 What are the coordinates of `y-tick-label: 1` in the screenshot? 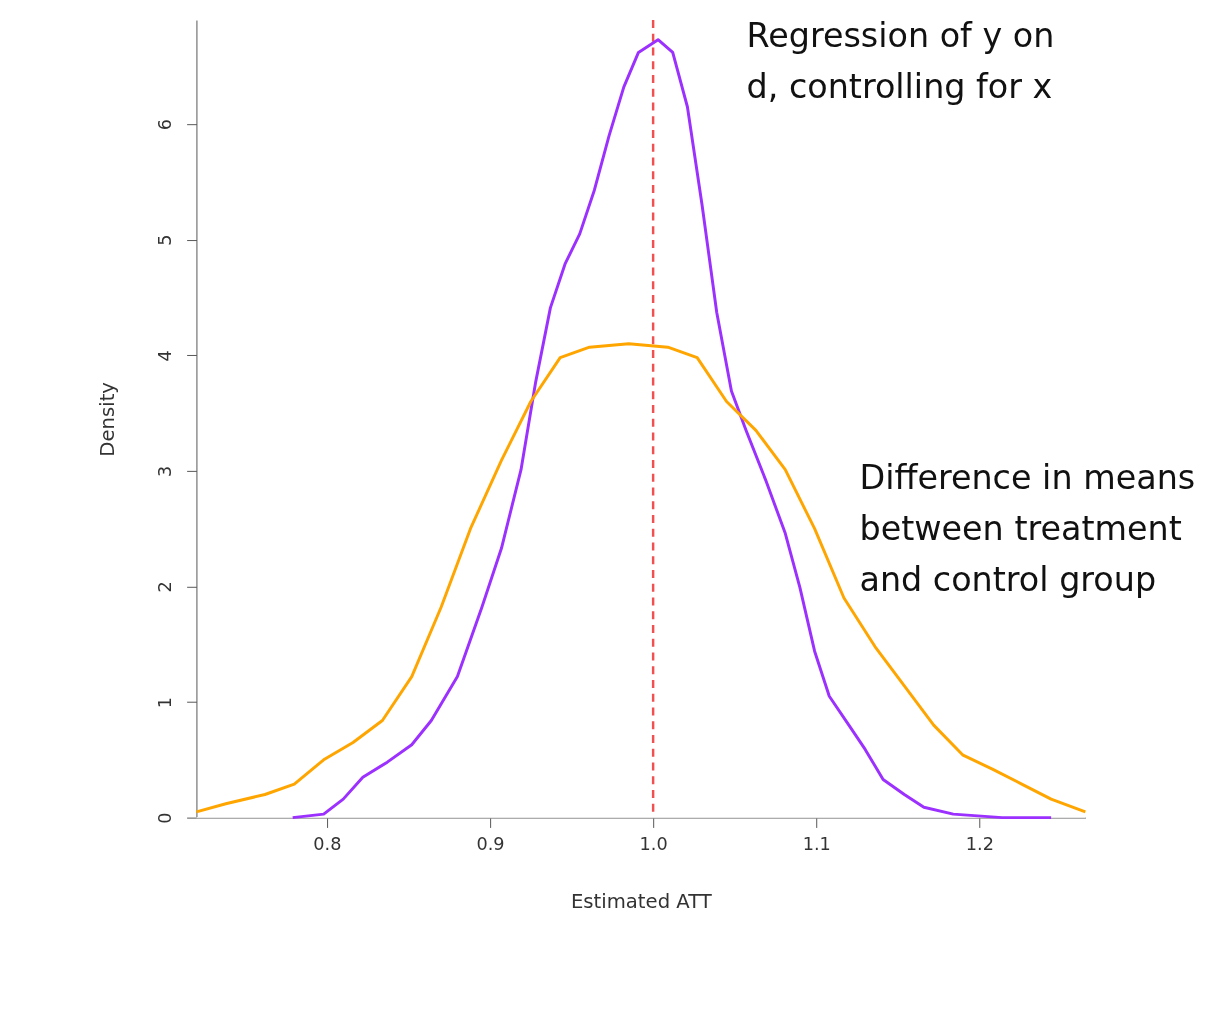 It's located at (165, 702).